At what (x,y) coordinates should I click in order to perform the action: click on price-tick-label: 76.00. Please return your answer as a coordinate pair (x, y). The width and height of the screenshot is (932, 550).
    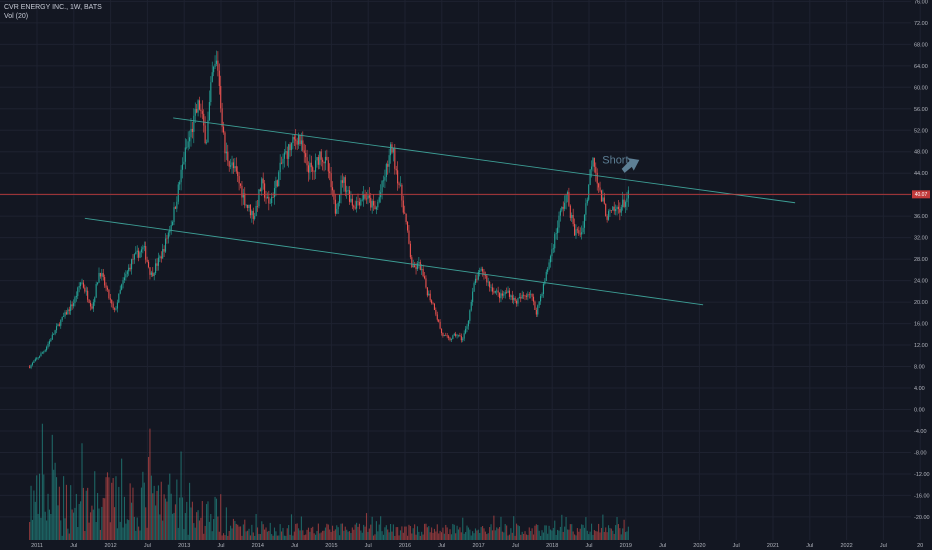
    Looking at the image, I should click on (921, 2).